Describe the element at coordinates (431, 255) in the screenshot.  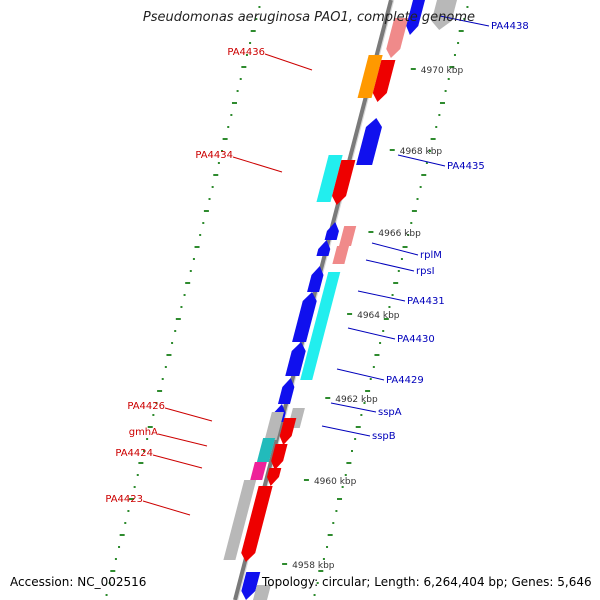
I see `gene-label: rplM` at that location.